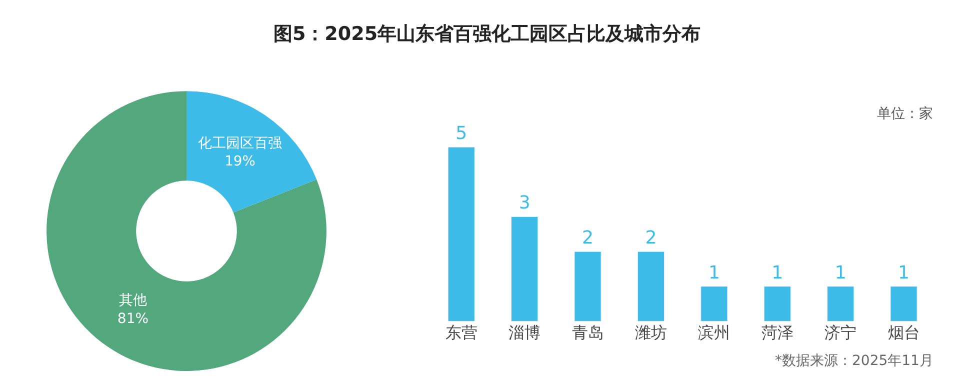 This screenshot has height=381, width=974. I want to click on x-tick-label: 淄博, so click(524, 332).